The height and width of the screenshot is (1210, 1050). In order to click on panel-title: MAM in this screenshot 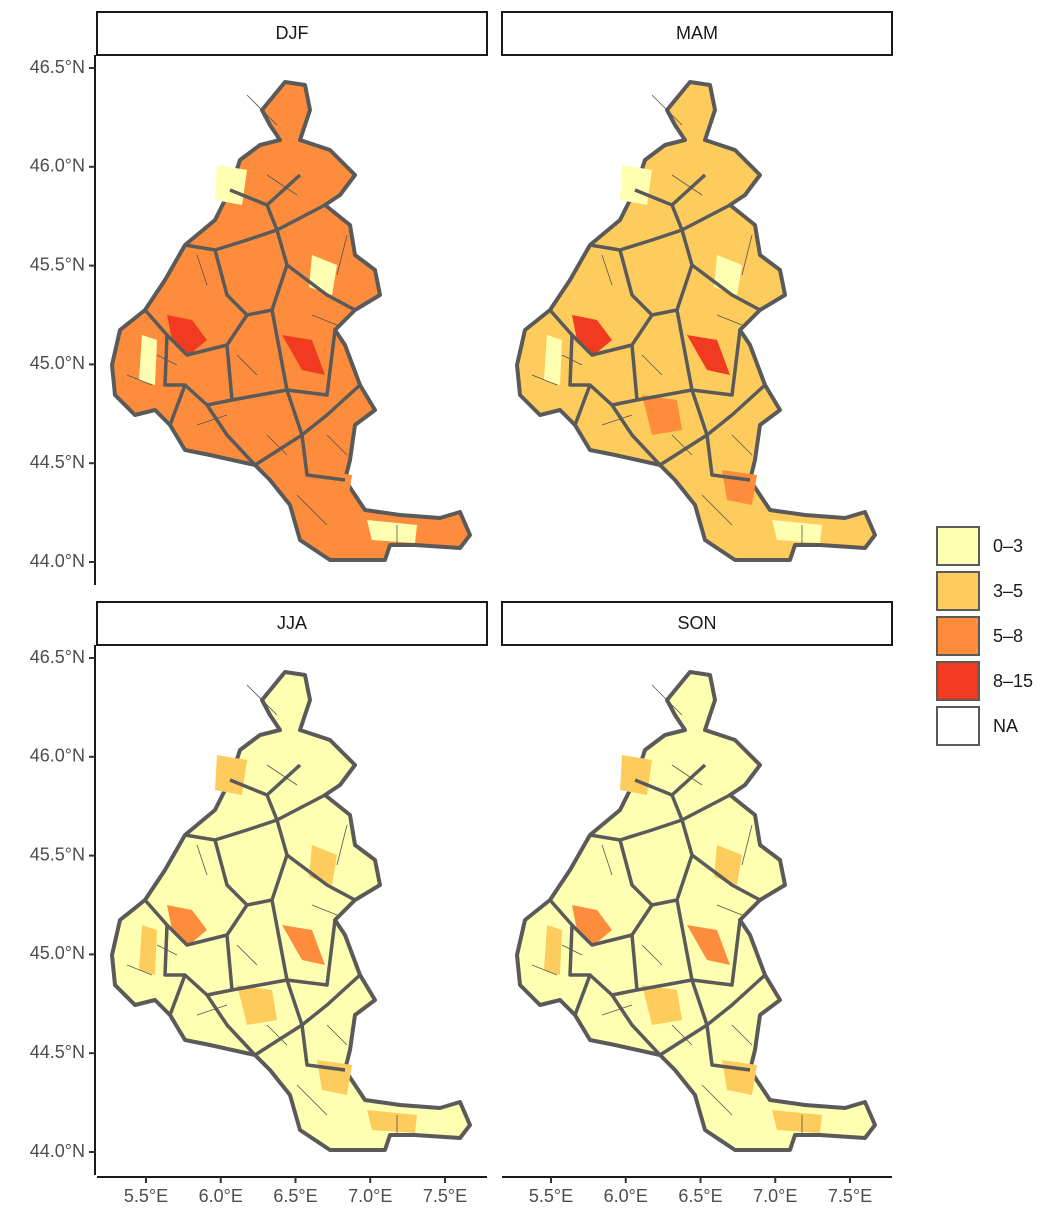, I will do `click(697, 33)`.